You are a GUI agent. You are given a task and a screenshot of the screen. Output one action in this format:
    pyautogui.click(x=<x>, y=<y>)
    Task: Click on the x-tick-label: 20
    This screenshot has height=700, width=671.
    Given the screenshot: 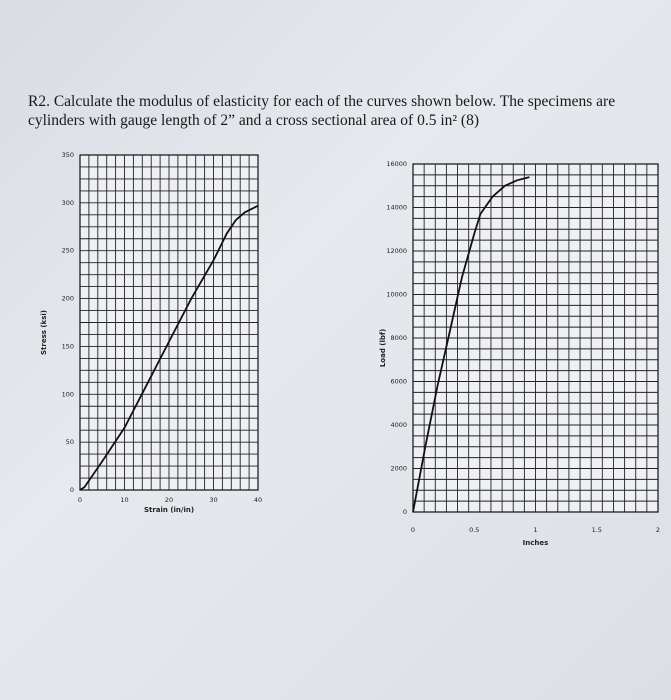 What is the action you would take?
    pyautogui.click(x=169, y=500)
    